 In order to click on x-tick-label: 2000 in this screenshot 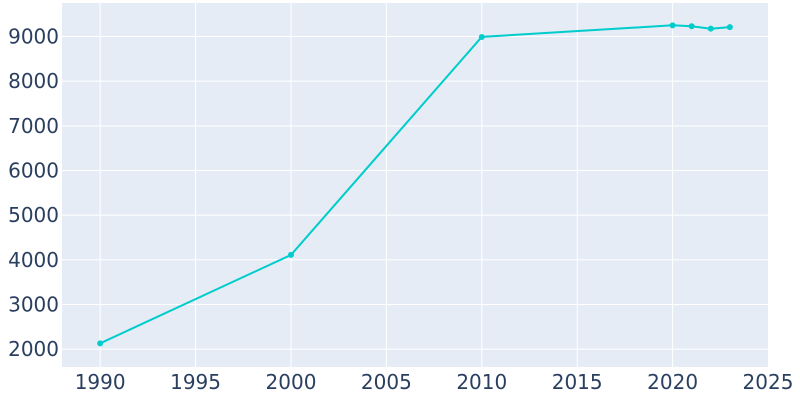, I will do `click(291, 382)`.